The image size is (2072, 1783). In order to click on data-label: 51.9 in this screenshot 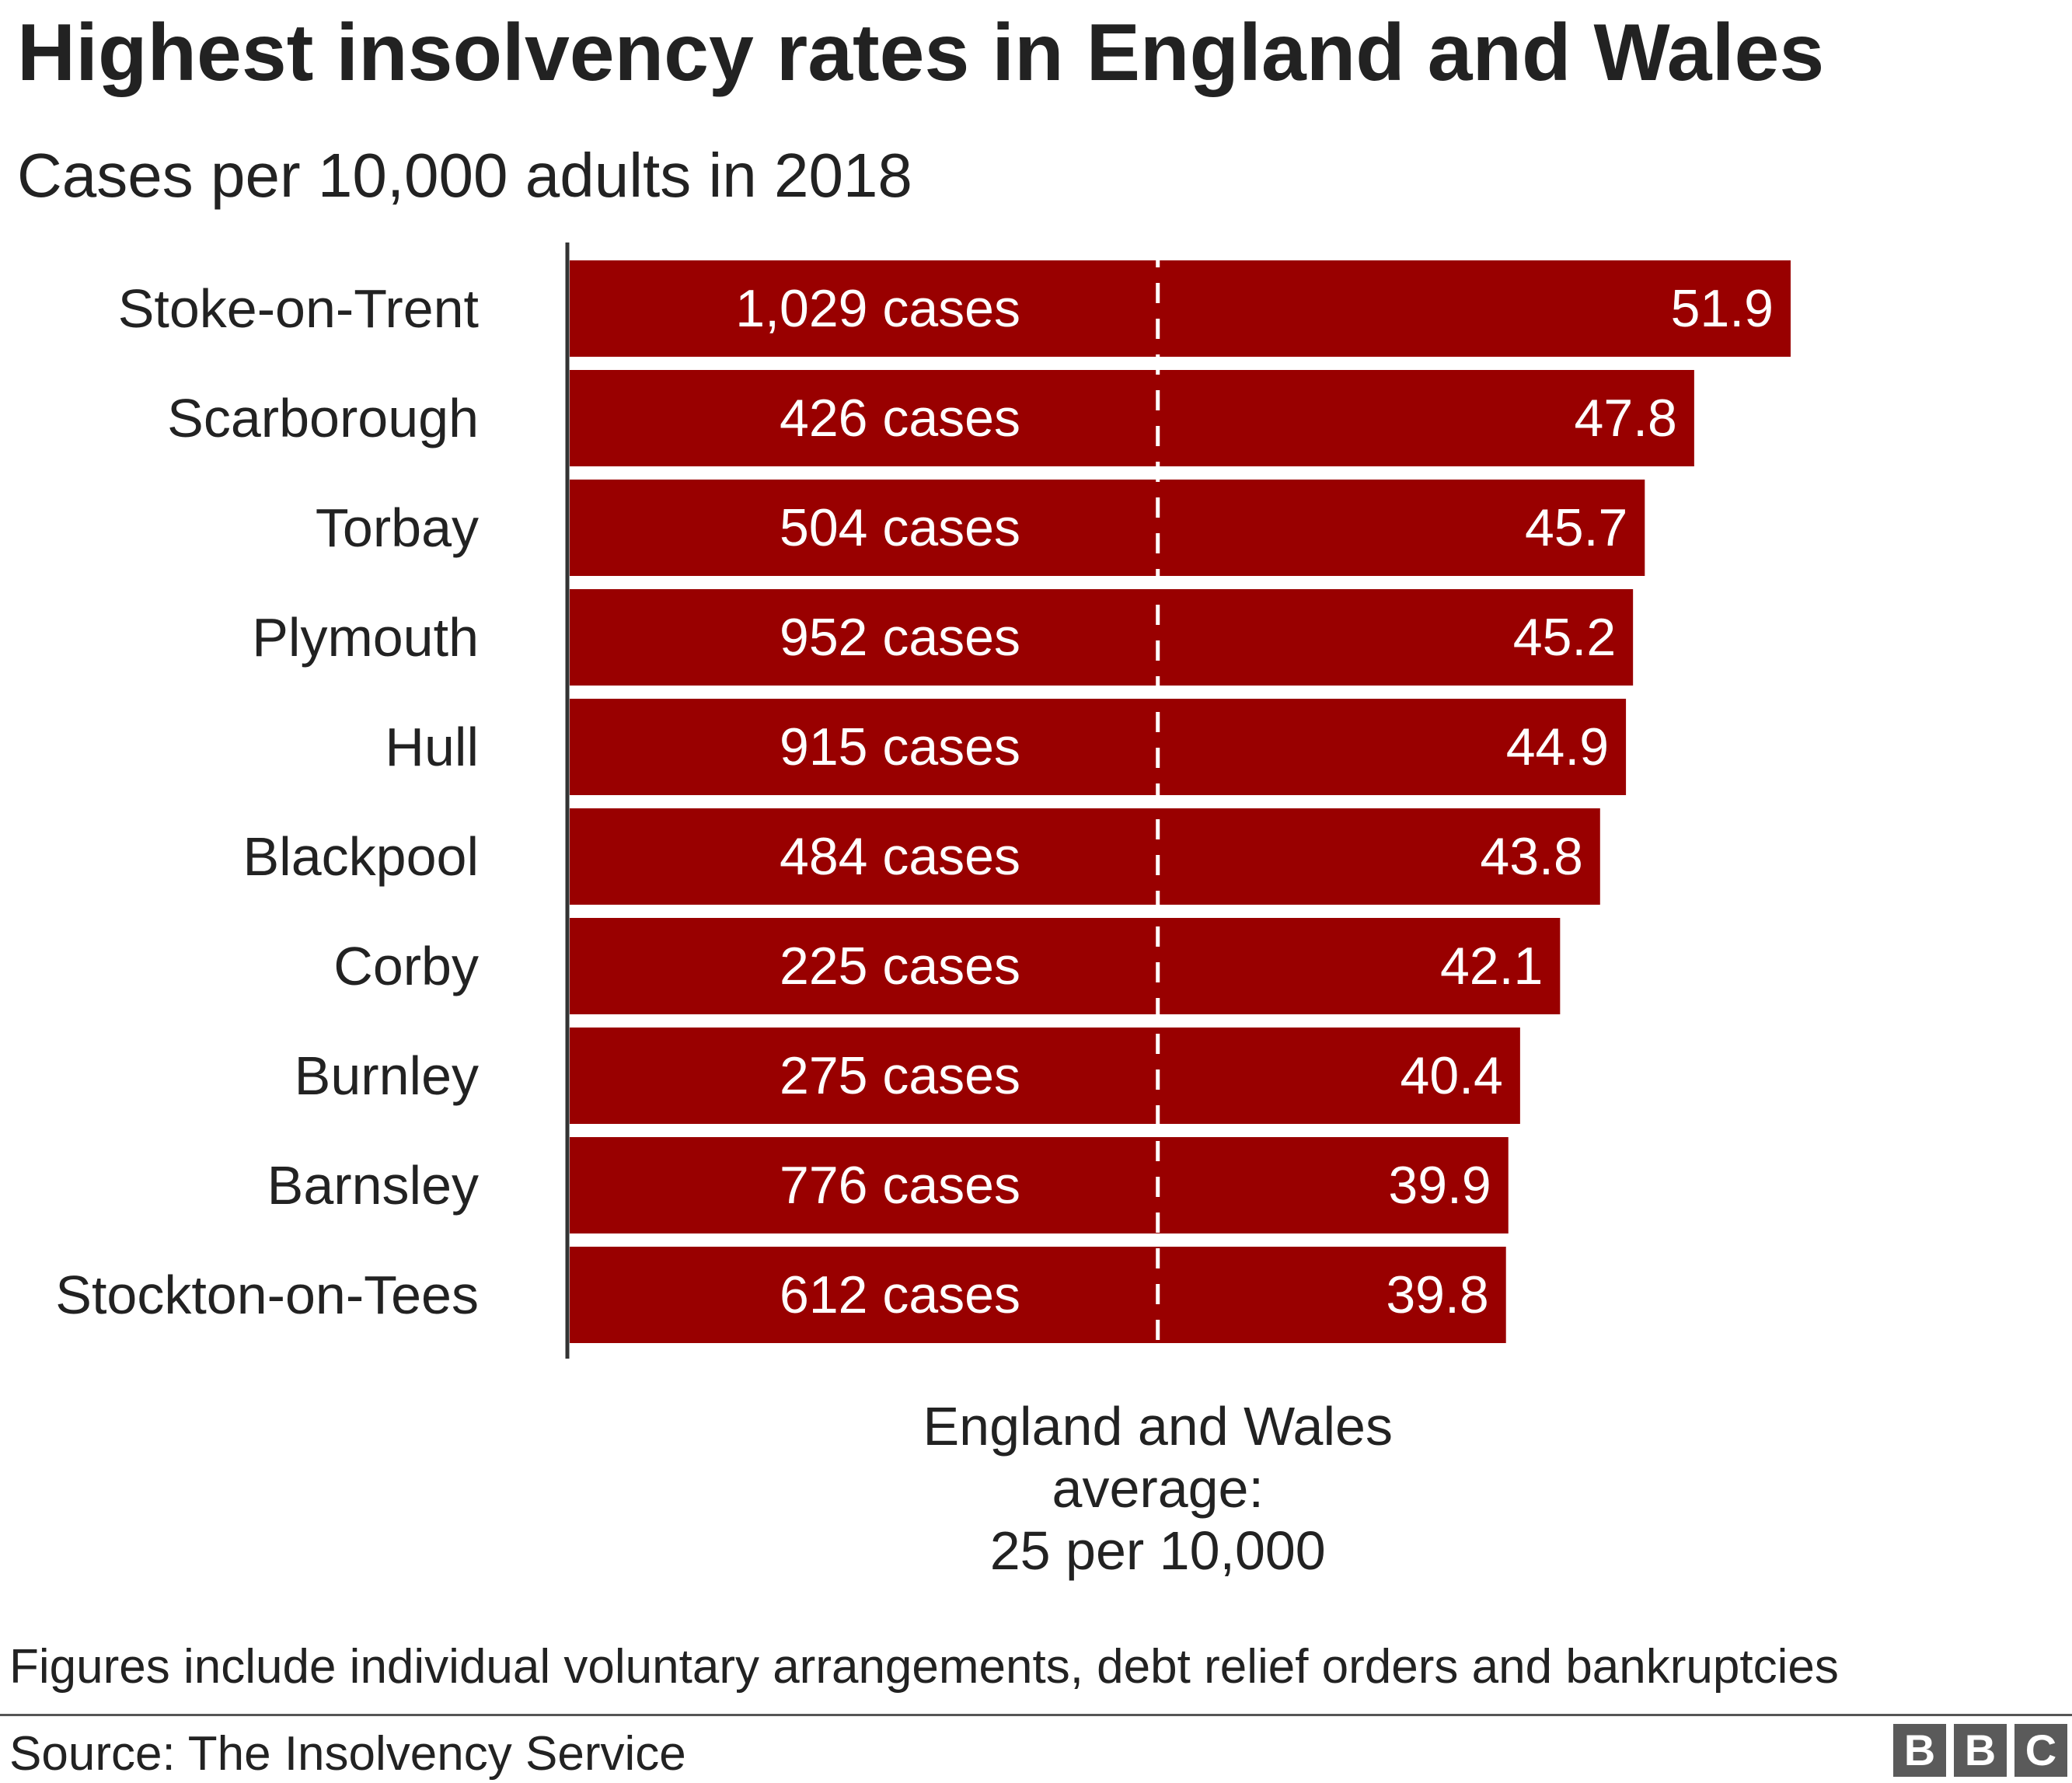, I will do `click(1722, 308)`.